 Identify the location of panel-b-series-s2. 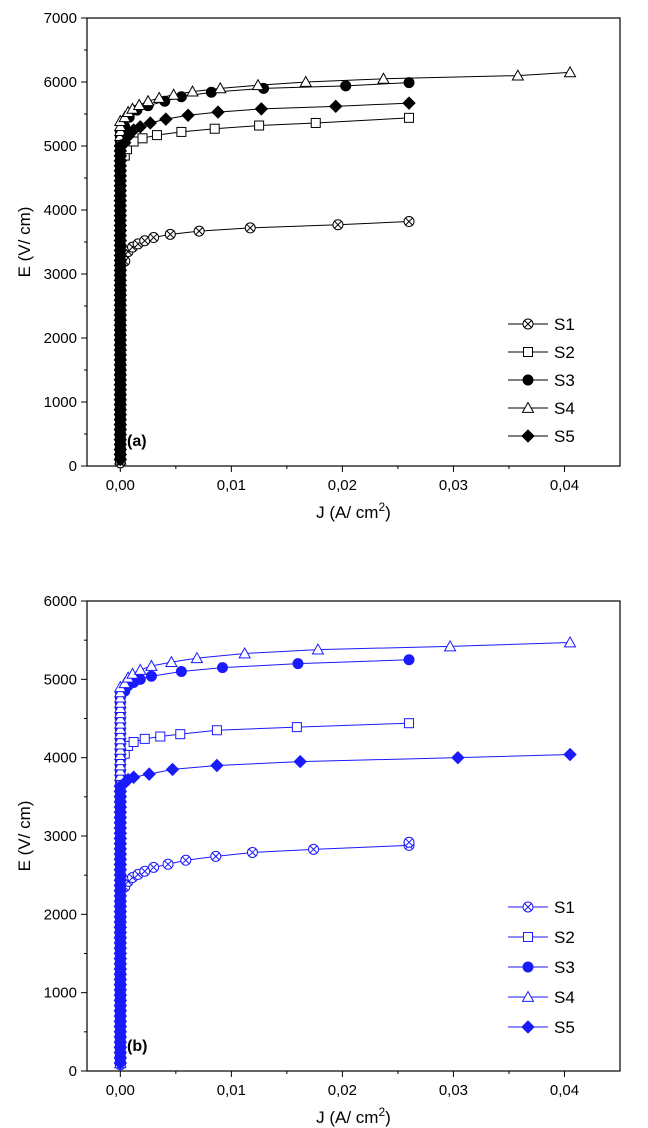
(265, 893).